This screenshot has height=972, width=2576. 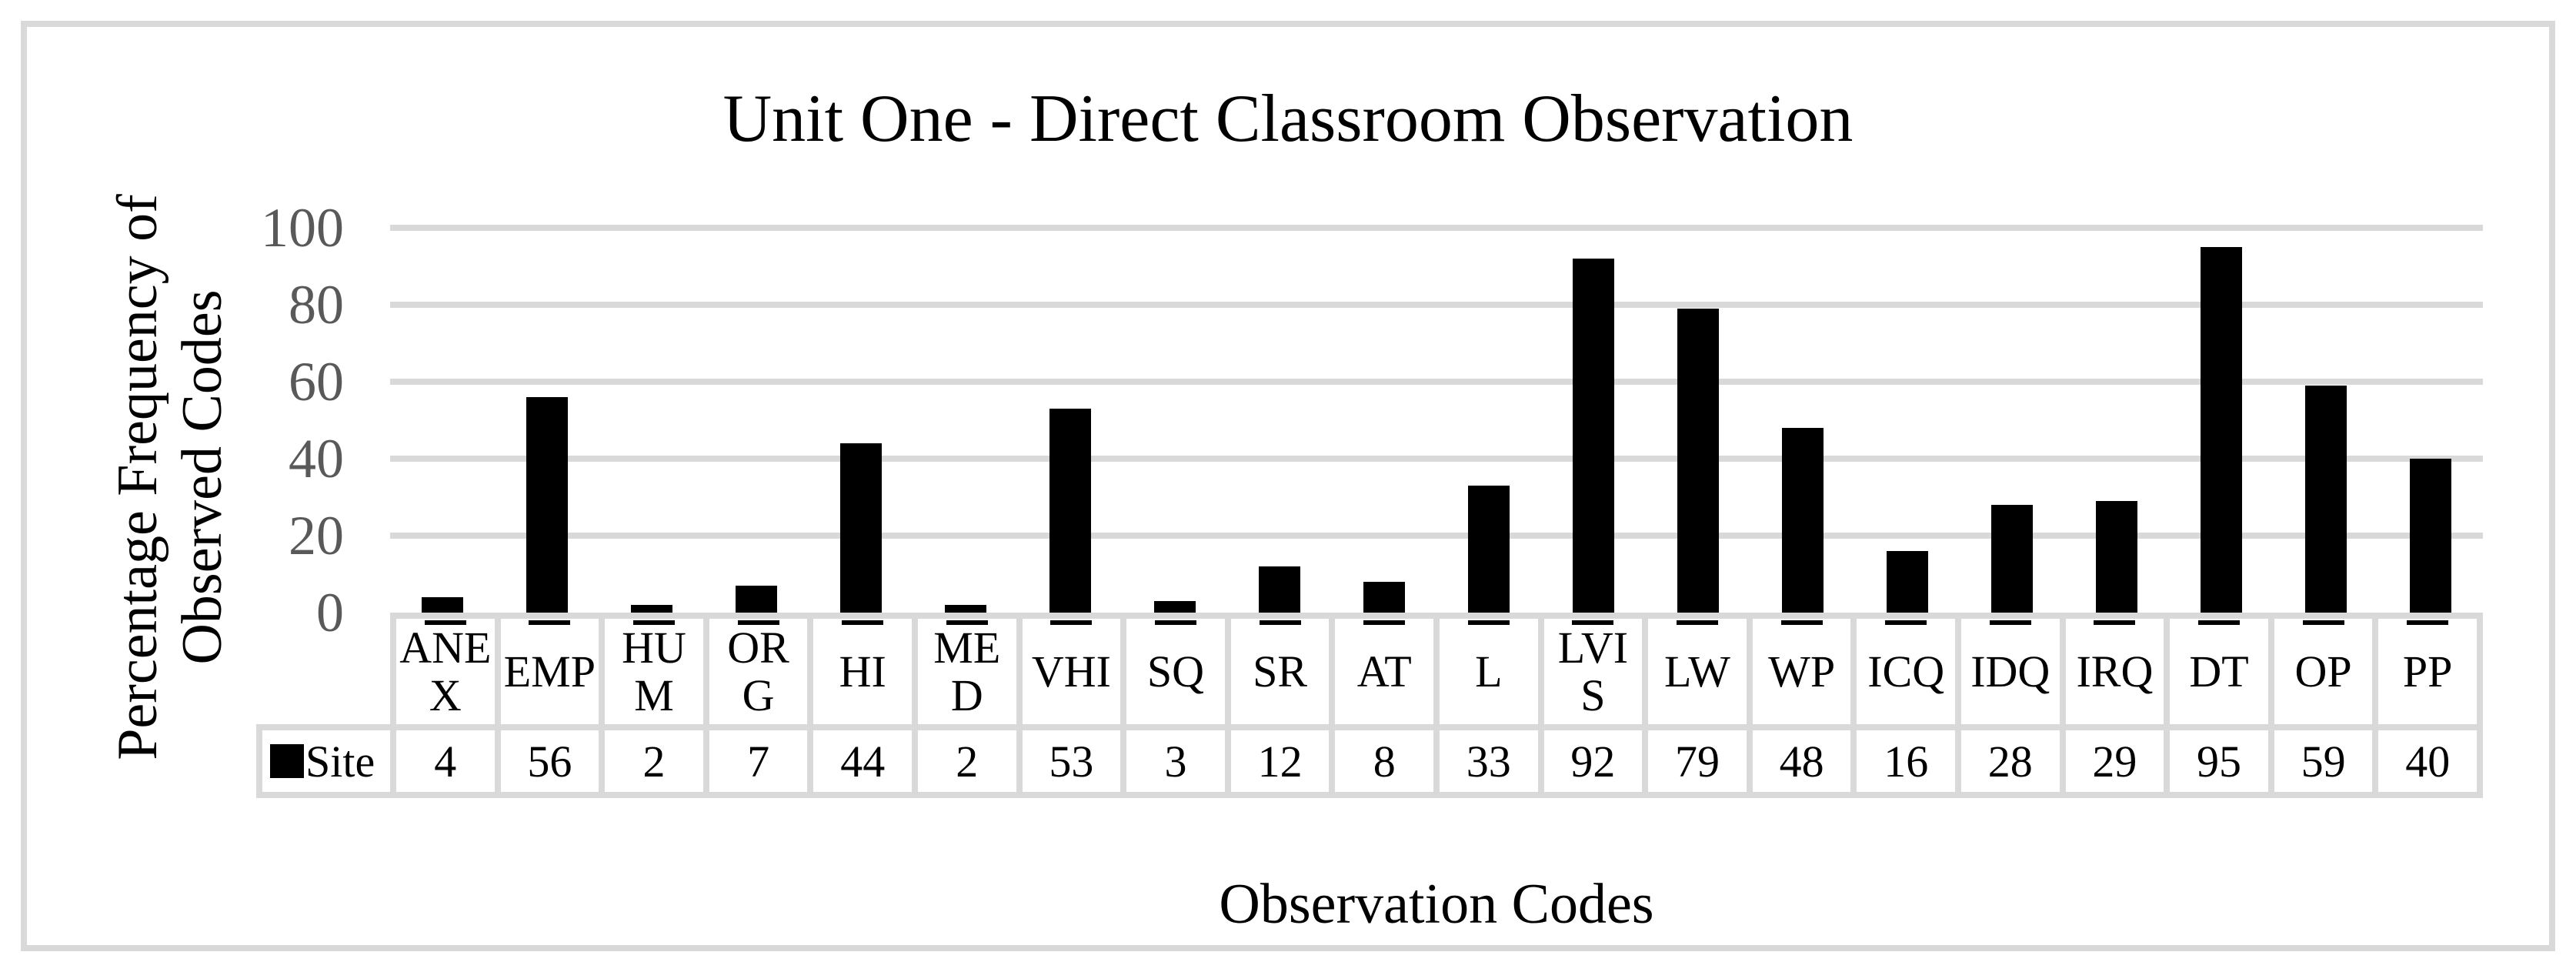 What do you see at coordinates (2114, 761) in the screenshot?
I see `value-cell-IRQ: 29` at bounding box center [2114, 761].